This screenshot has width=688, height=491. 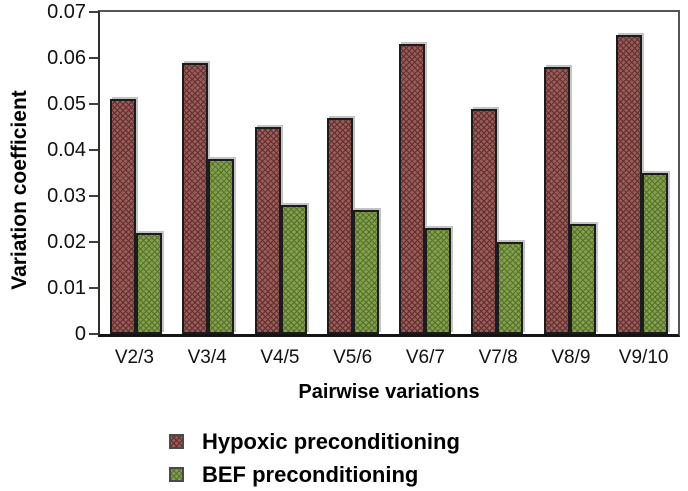 I want to click on bar-group-V8/9, so click(x=570, y=173).